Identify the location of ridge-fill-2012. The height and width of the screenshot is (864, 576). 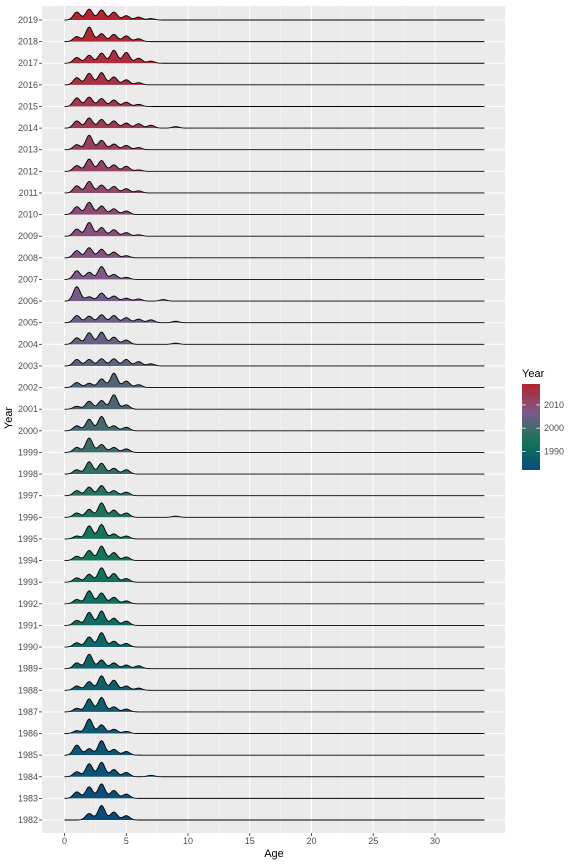
(274, 165).